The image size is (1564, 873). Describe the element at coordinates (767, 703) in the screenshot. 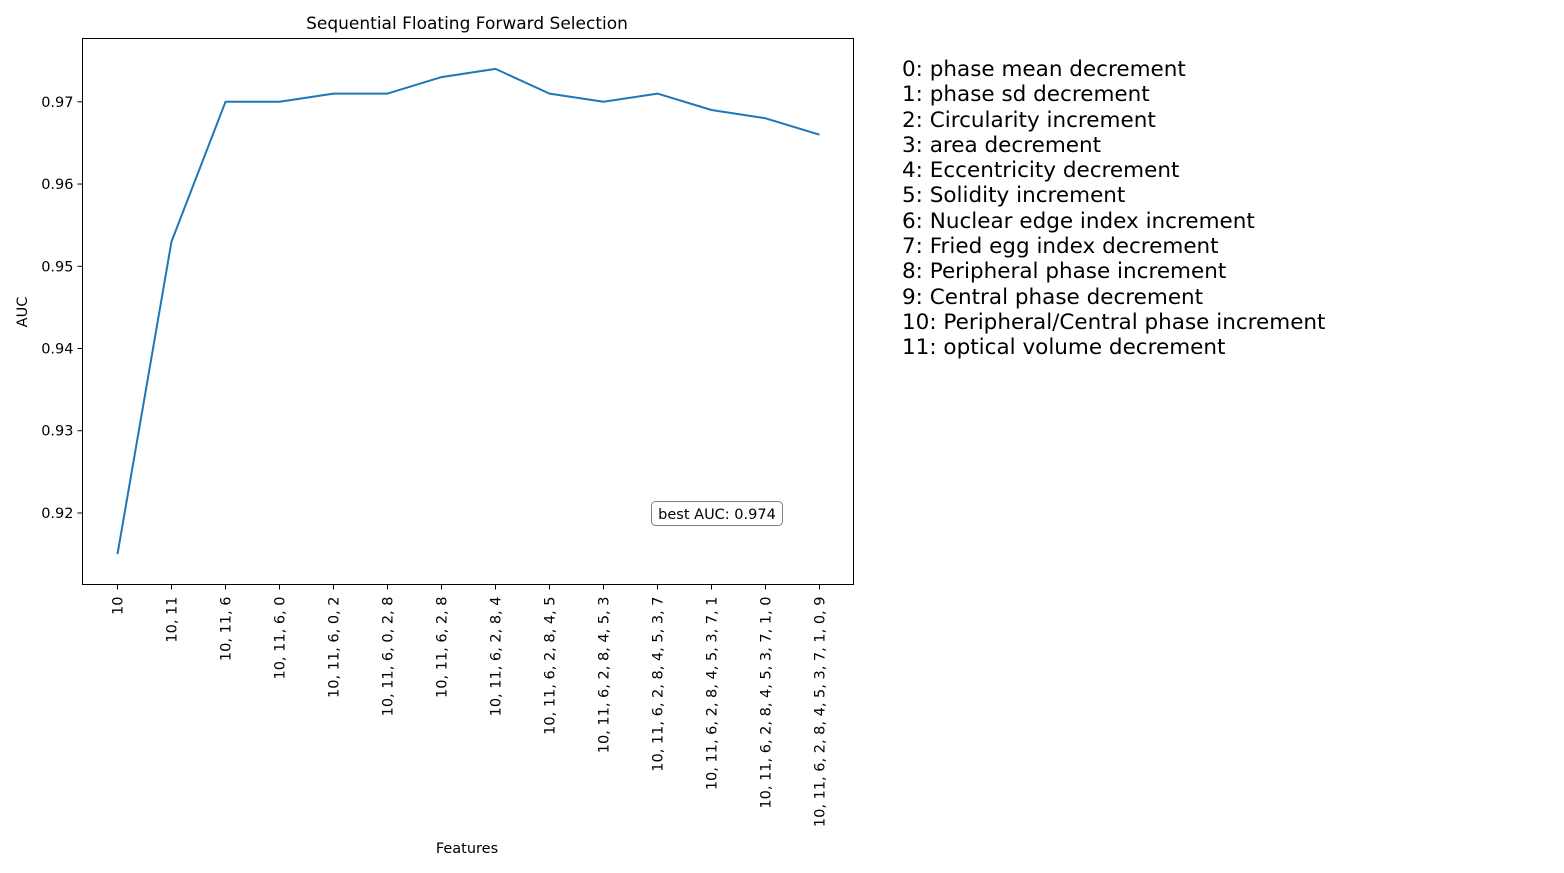

I see `x-tick-label: 10, 11, 6, 2, 8, 4, 5, 3, 7, 1, 0` at that location.